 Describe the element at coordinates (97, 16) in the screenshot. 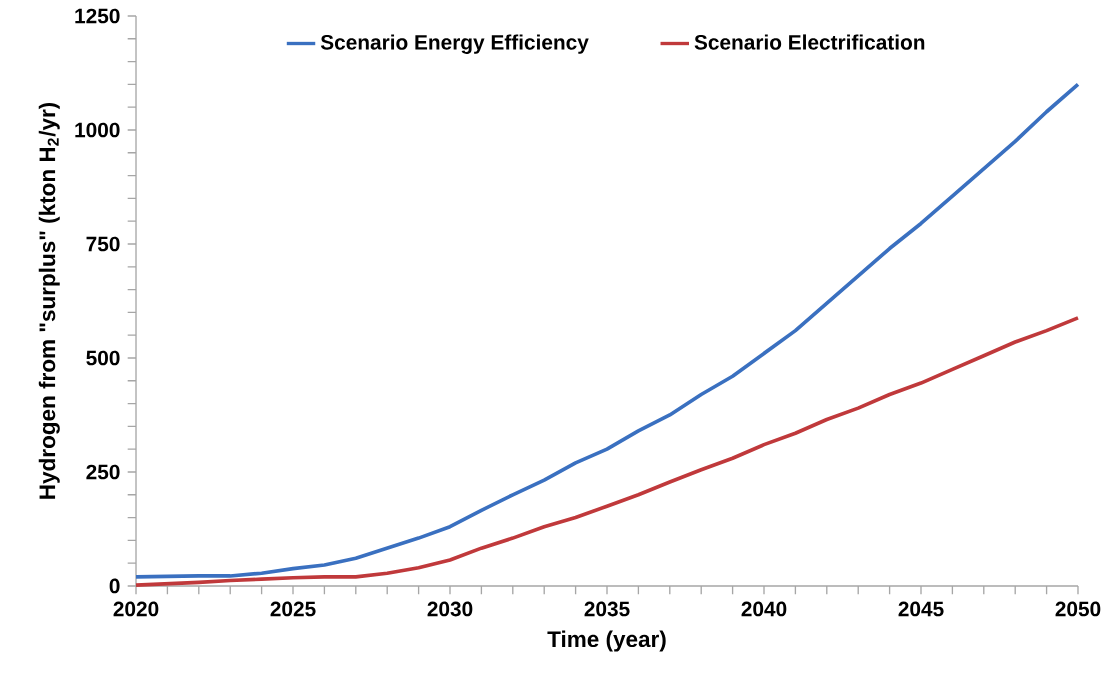

I see `y-tick-label: 1250` at that location.